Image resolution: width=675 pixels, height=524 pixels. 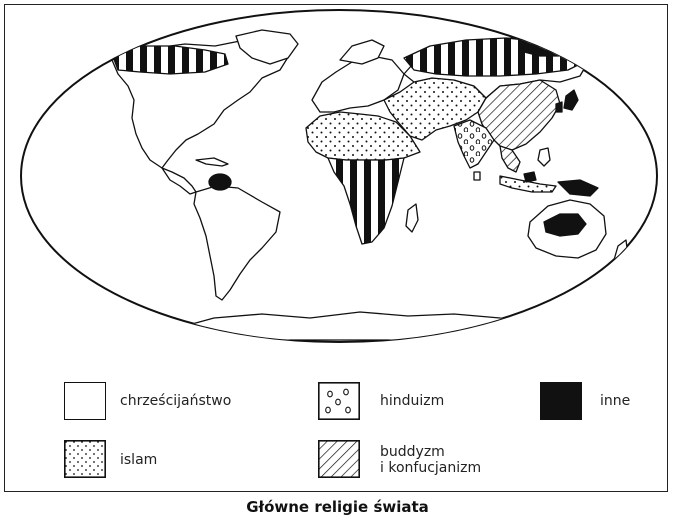 What do you see at coordinates (412, 401) in the screenshot?
I see `legend-label-hinduism: hinduizm` at bounding box center [412, 401].